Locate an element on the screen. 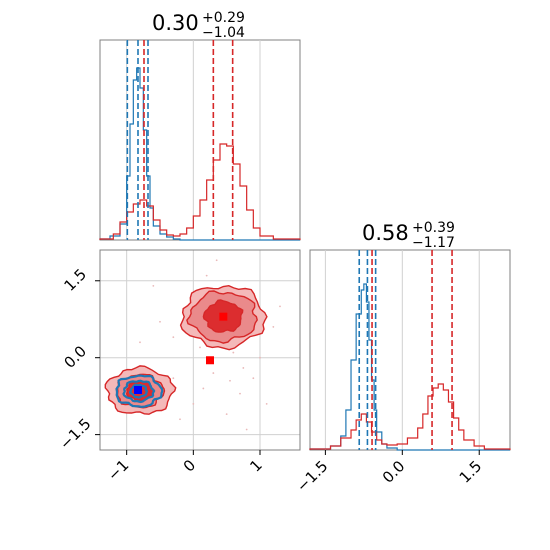 Image resolution: width=550 pixels, height=550 pixels. hist2-title-plus: +0.39 is located at coordinates (433, 228).